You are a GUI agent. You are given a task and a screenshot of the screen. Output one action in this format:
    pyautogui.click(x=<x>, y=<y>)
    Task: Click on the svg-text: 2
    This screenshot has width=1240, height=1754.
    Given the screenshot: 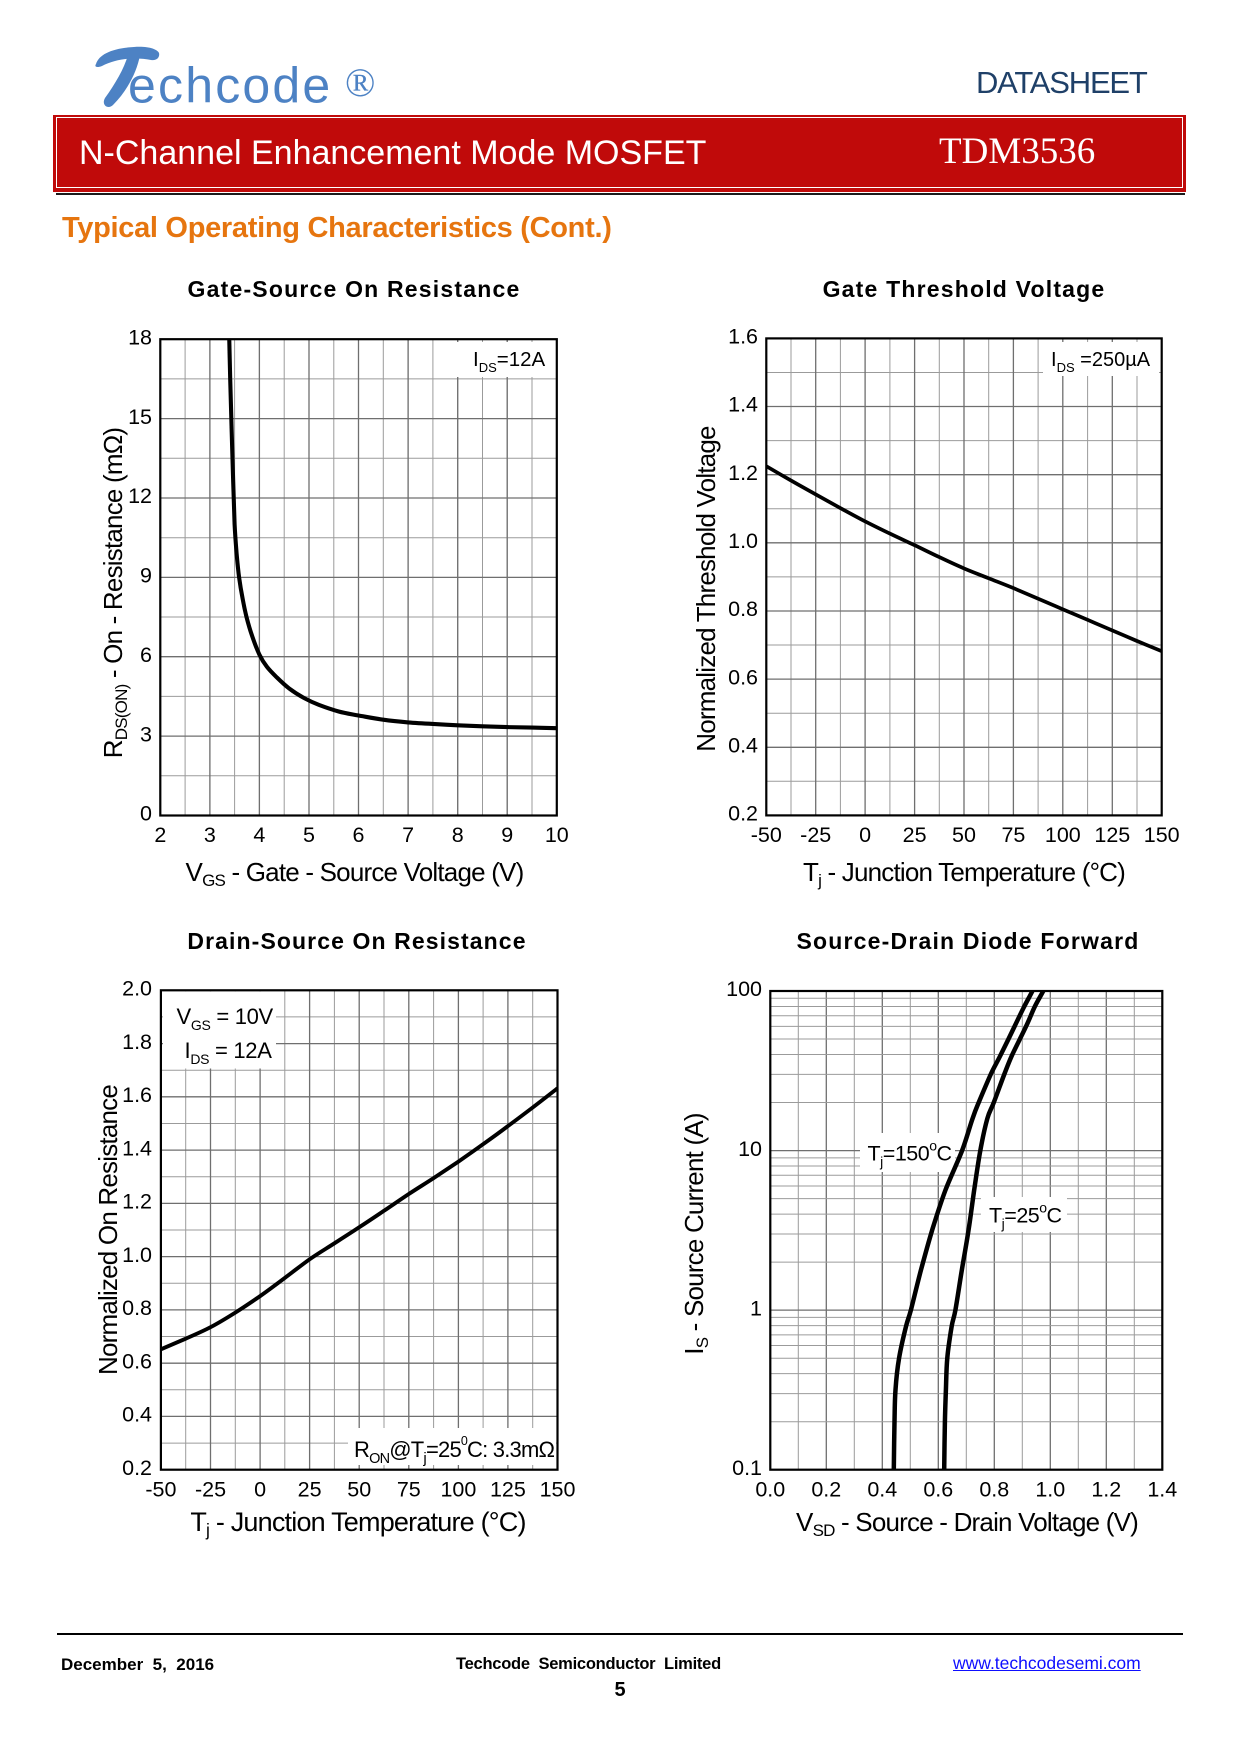 What is the action you would take?
    pyautogui.click(x=160, y=835)
    